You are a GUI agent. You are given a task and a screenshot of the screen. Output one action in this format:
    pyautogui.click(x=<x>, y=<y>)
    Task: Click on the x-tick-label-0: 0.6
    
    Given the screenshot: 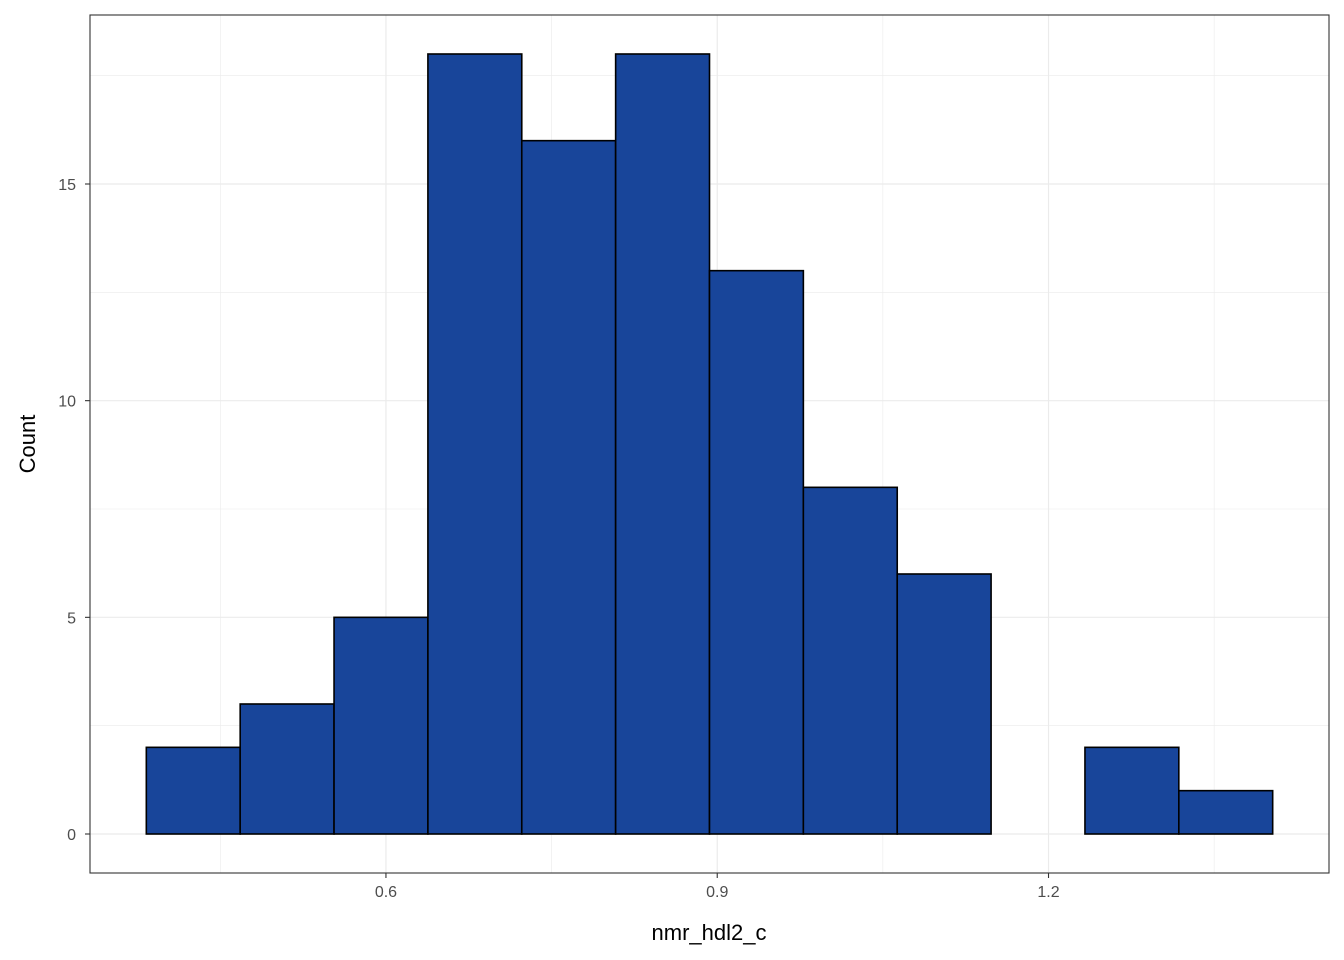 What is the action you would take?
    pyautogui.click(x=386, y=892)
    